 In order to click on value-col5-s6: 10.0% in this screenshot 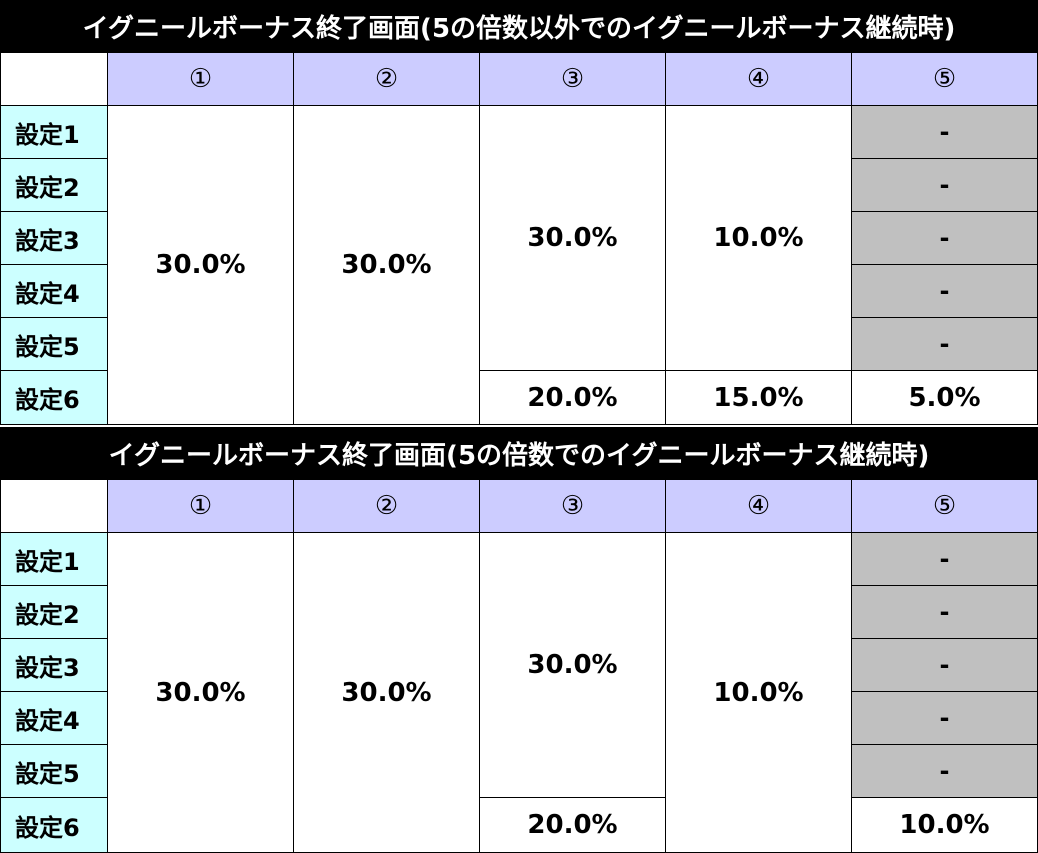, I will do `click(945, 825)`.